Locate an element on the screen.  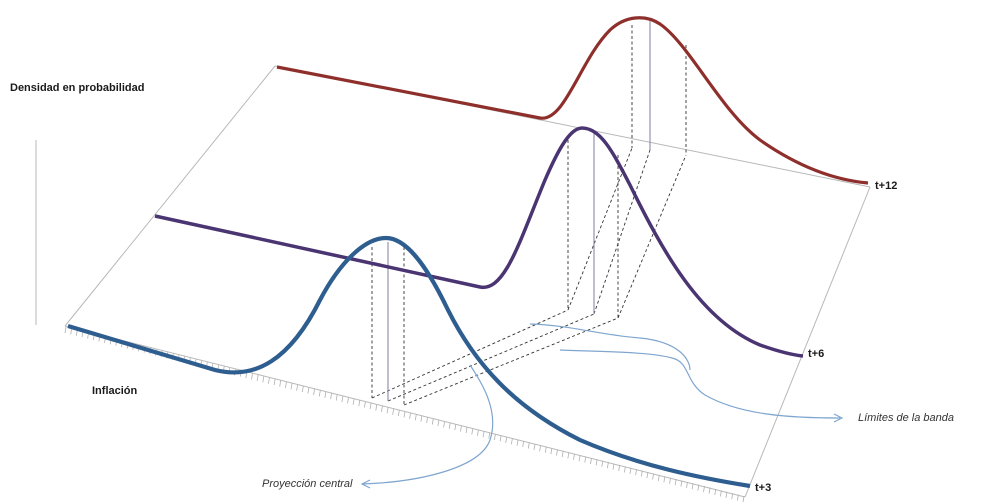
y-axis-label: Densidad en probabilidad is located at coordinates (77, 88).